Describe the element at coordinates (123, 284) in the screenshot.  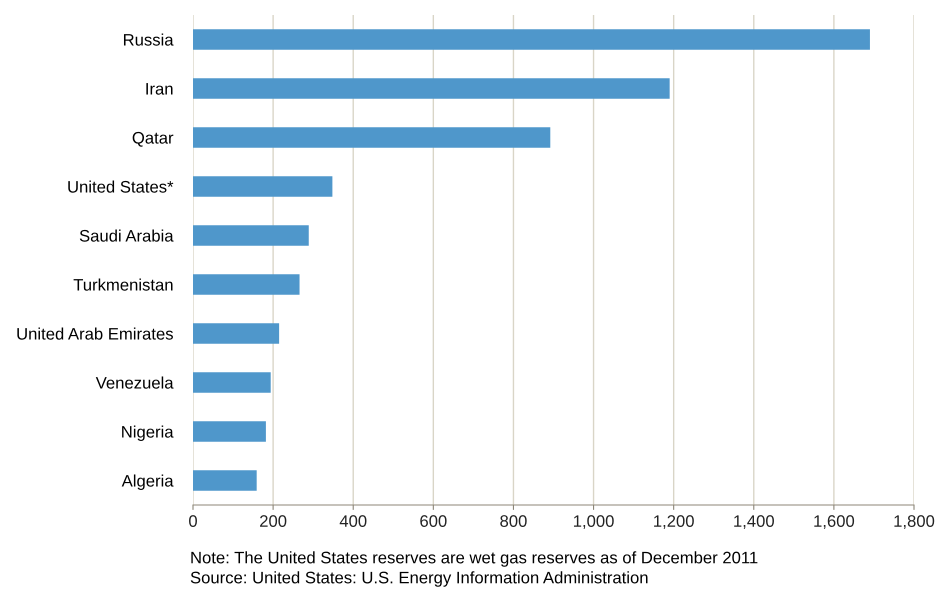
I see `y-tick-label: Turkmenistan` at that location.